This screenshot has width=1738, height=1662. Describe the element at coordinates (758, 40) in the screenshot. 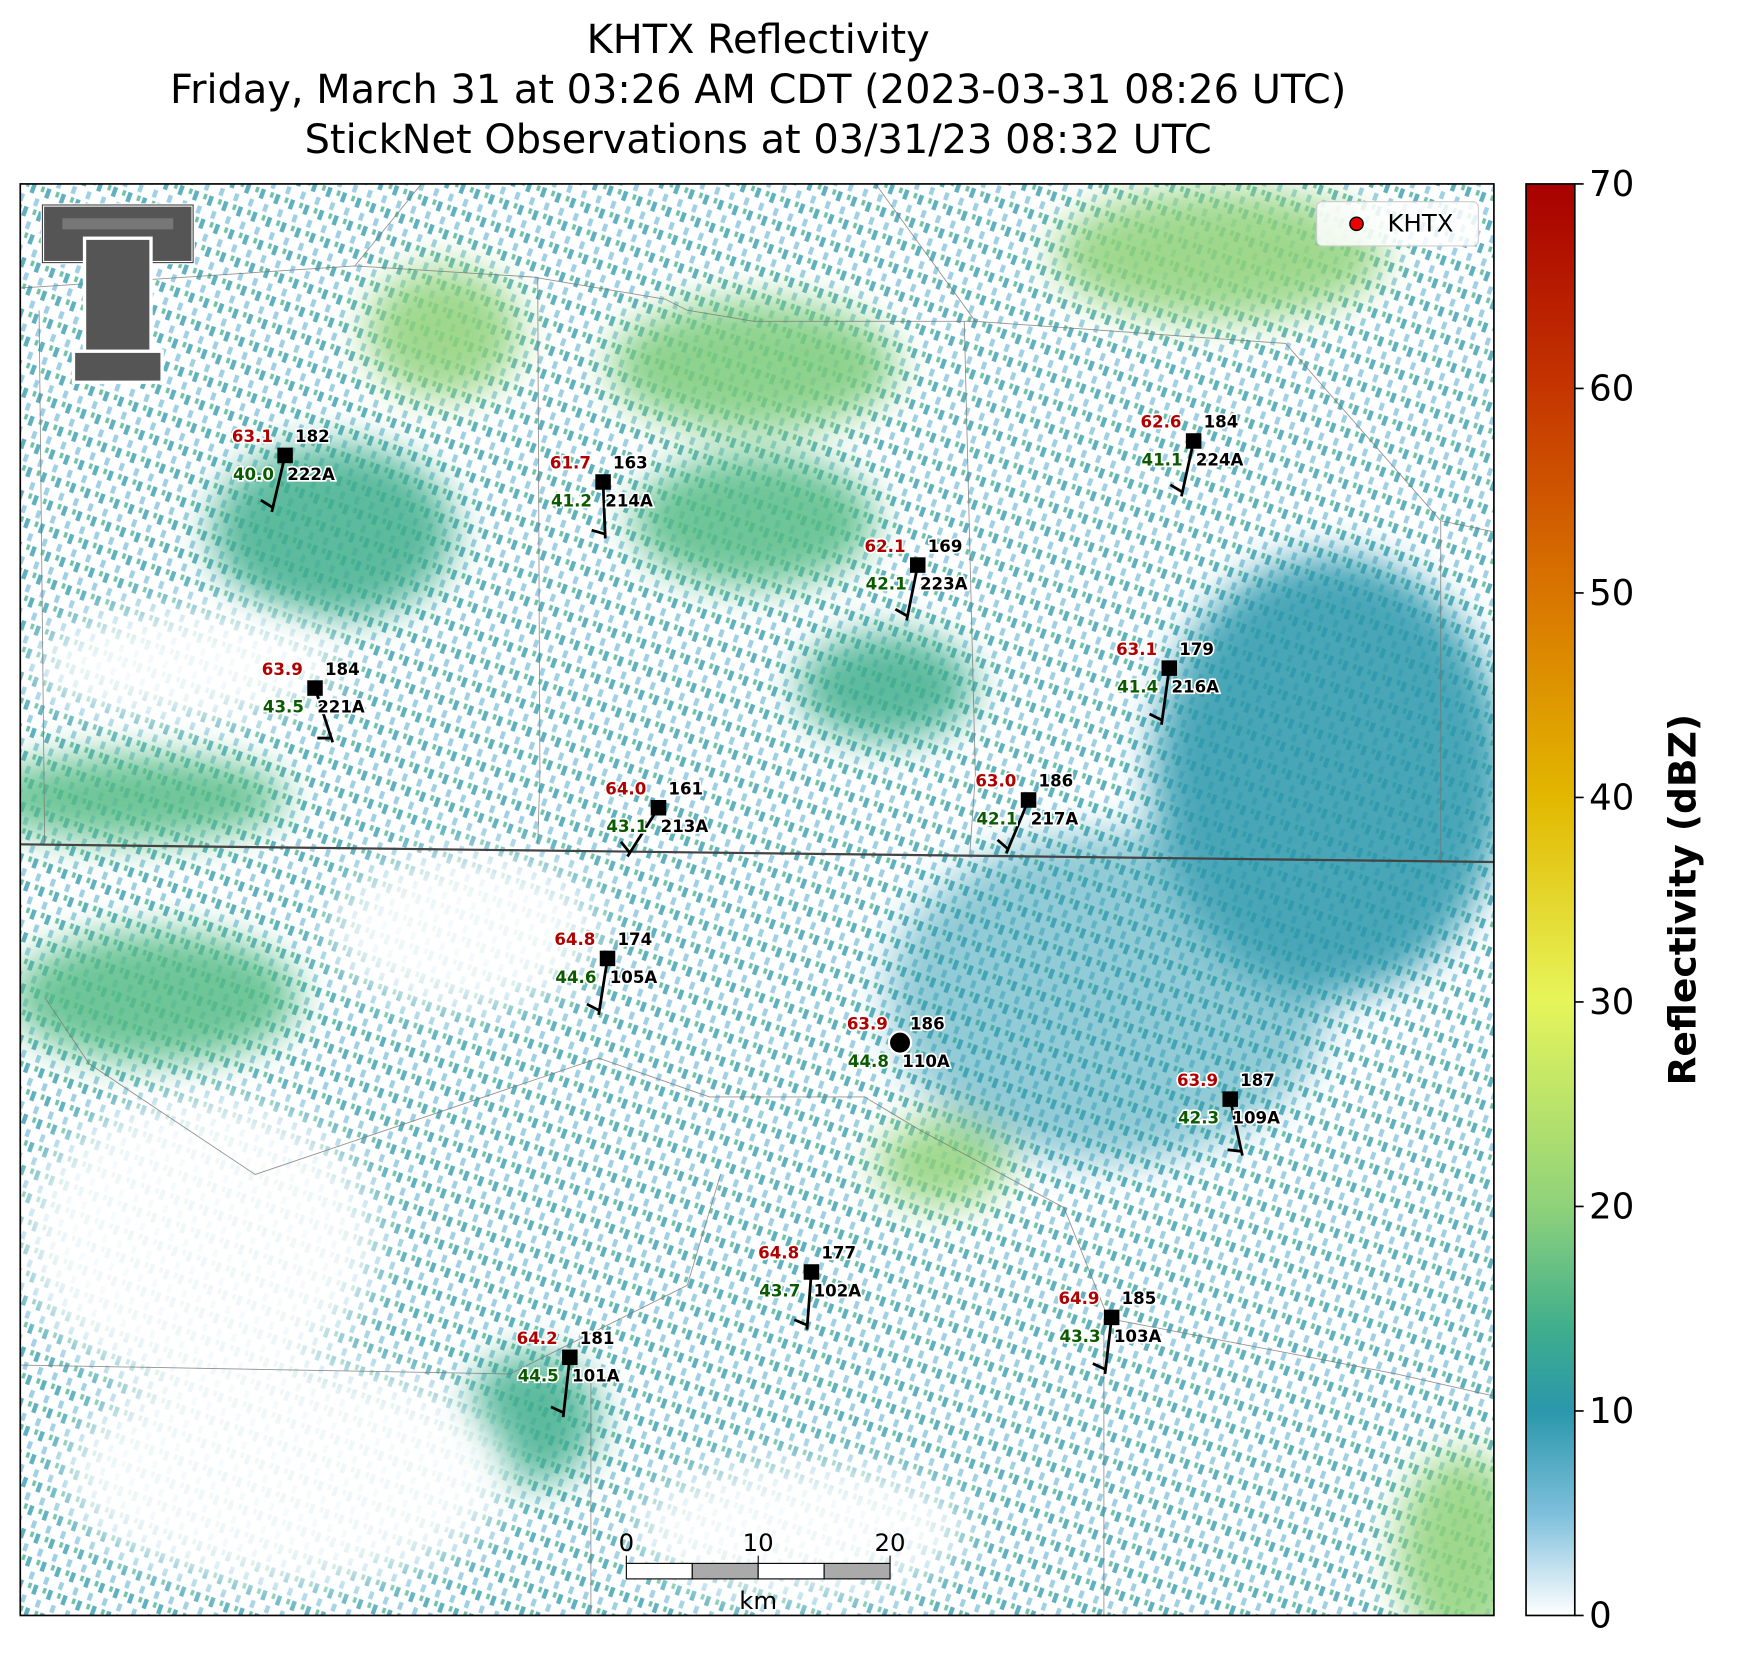

I see `title-line: KHTX Reflectivity` at that location.